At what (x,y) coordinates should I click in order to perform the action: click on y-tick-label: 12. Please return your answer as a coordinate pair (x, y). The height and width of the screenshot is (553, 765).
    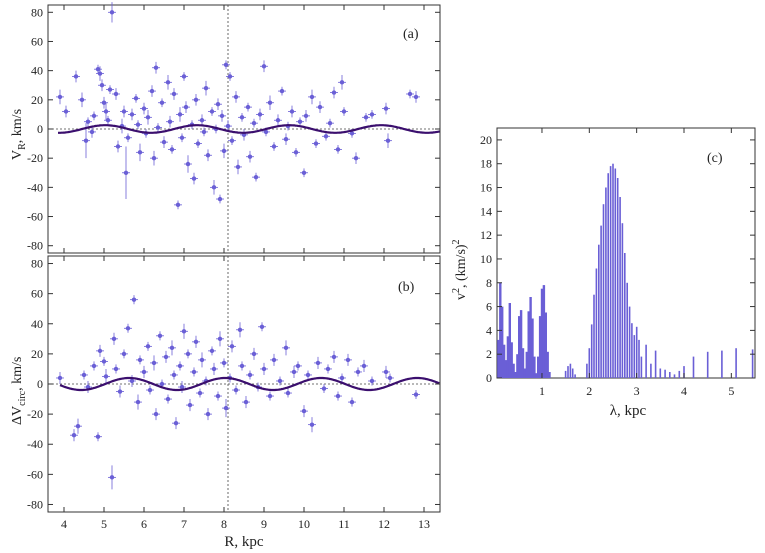
    Looking at the image, I should click on (486, 235).